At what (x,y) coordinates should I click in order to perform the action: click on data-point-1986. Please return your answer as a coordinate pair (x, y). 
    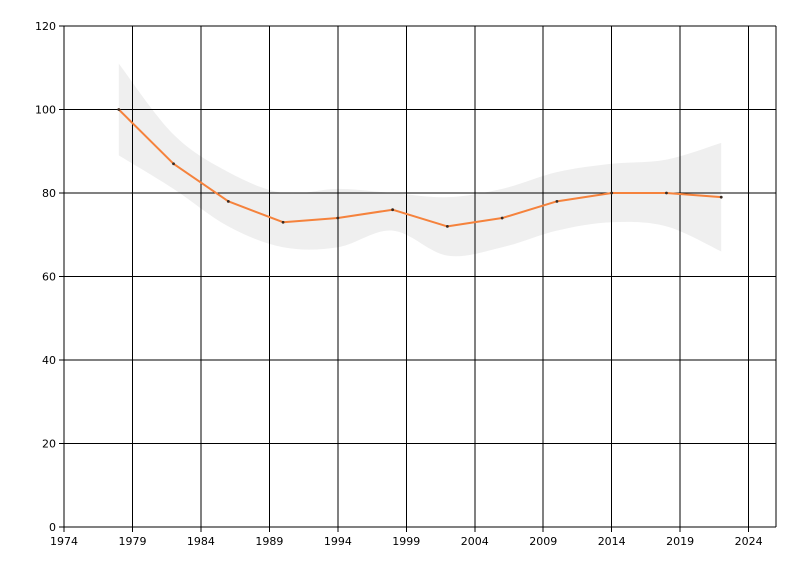
    Looking at the image, I should click on (228, 201).